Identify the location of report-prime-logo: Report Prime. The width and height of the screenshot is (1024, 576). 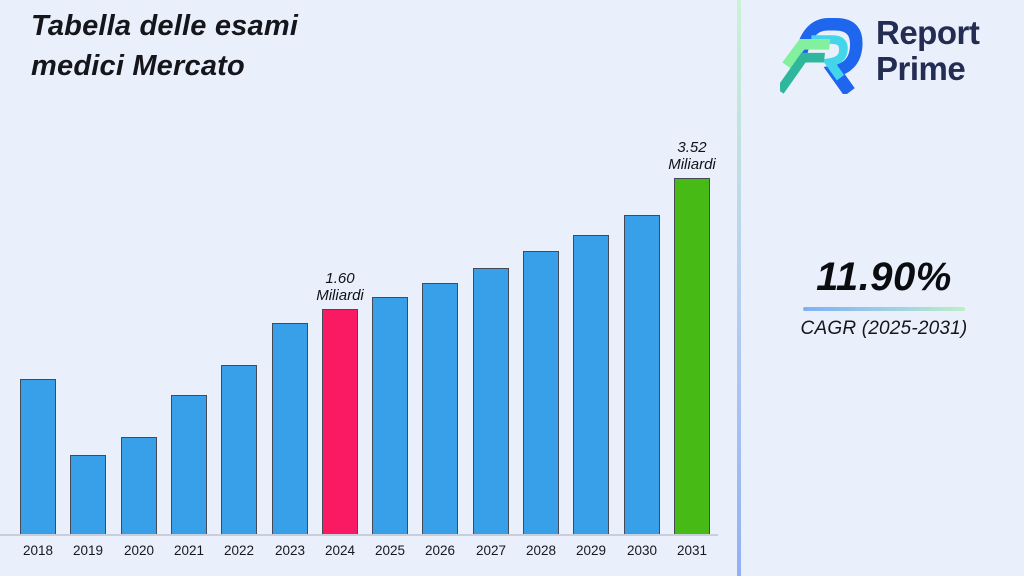
(880, 51).